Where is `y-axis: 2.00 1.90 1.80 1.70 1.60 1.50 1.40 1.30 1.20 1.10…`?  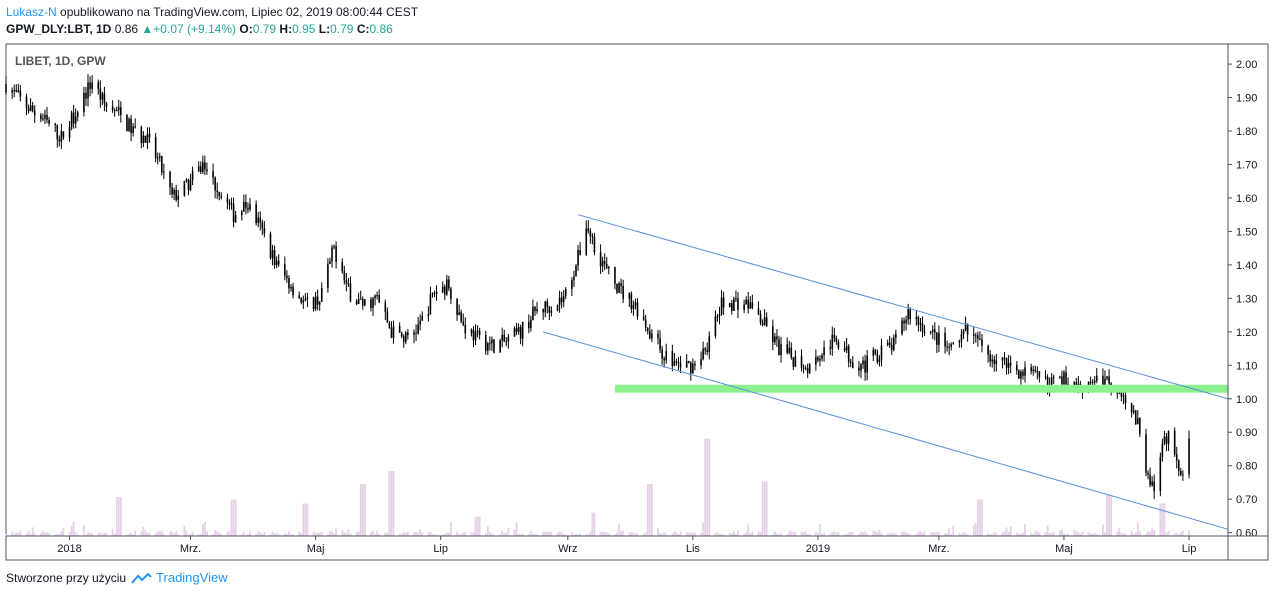
y-axis: 2.00 1.90 1.80 1.70 1.60 1.50 1.40 1.30 1.20 1.10… is located at coordinates (1242, 302).